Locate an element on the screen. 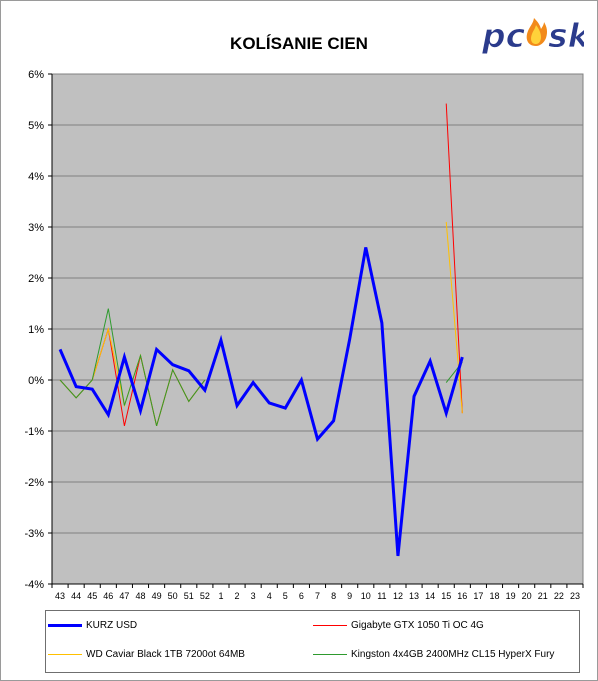  y-tick-label: -4% is located at coordinates (34, 585).